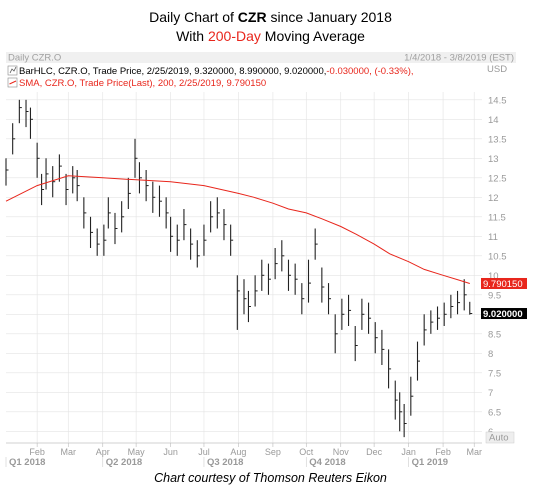  Describe the element at coordinates (497, 69) in the screenshot. I see `currency-label: USD` at that location.